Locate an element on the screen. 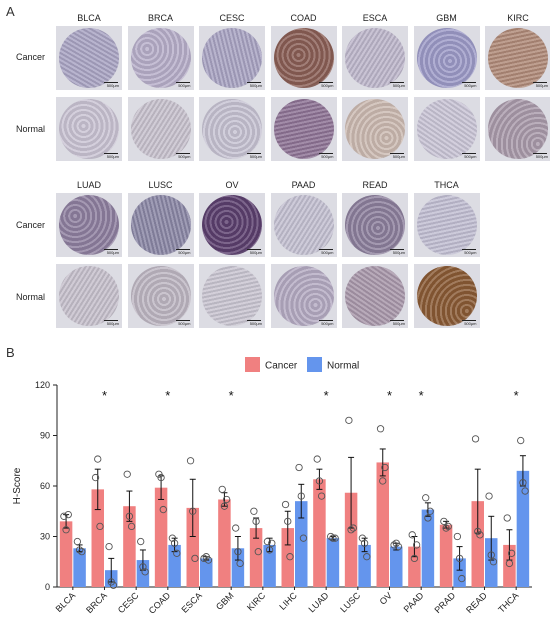 This screenshot has width=550, height=626. bar-cancer-luad is located at coordinates (319, 533).